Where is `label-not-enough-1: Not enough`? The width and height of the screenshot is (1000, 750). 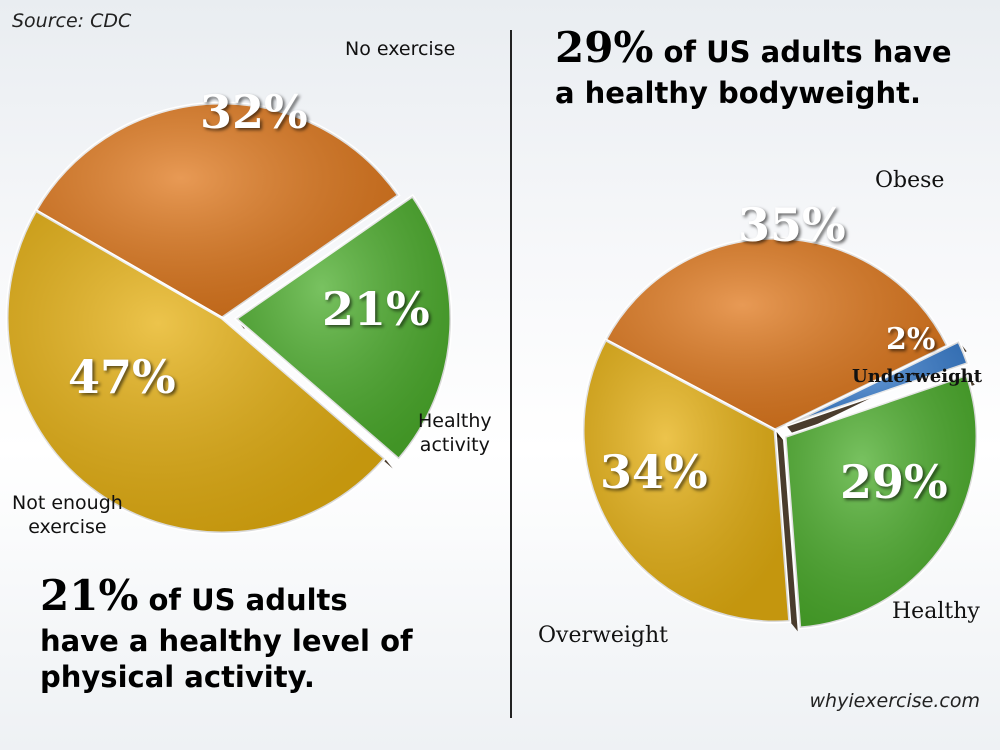
label-not-enough-1: Not enough is located at coordinates (67, 503).